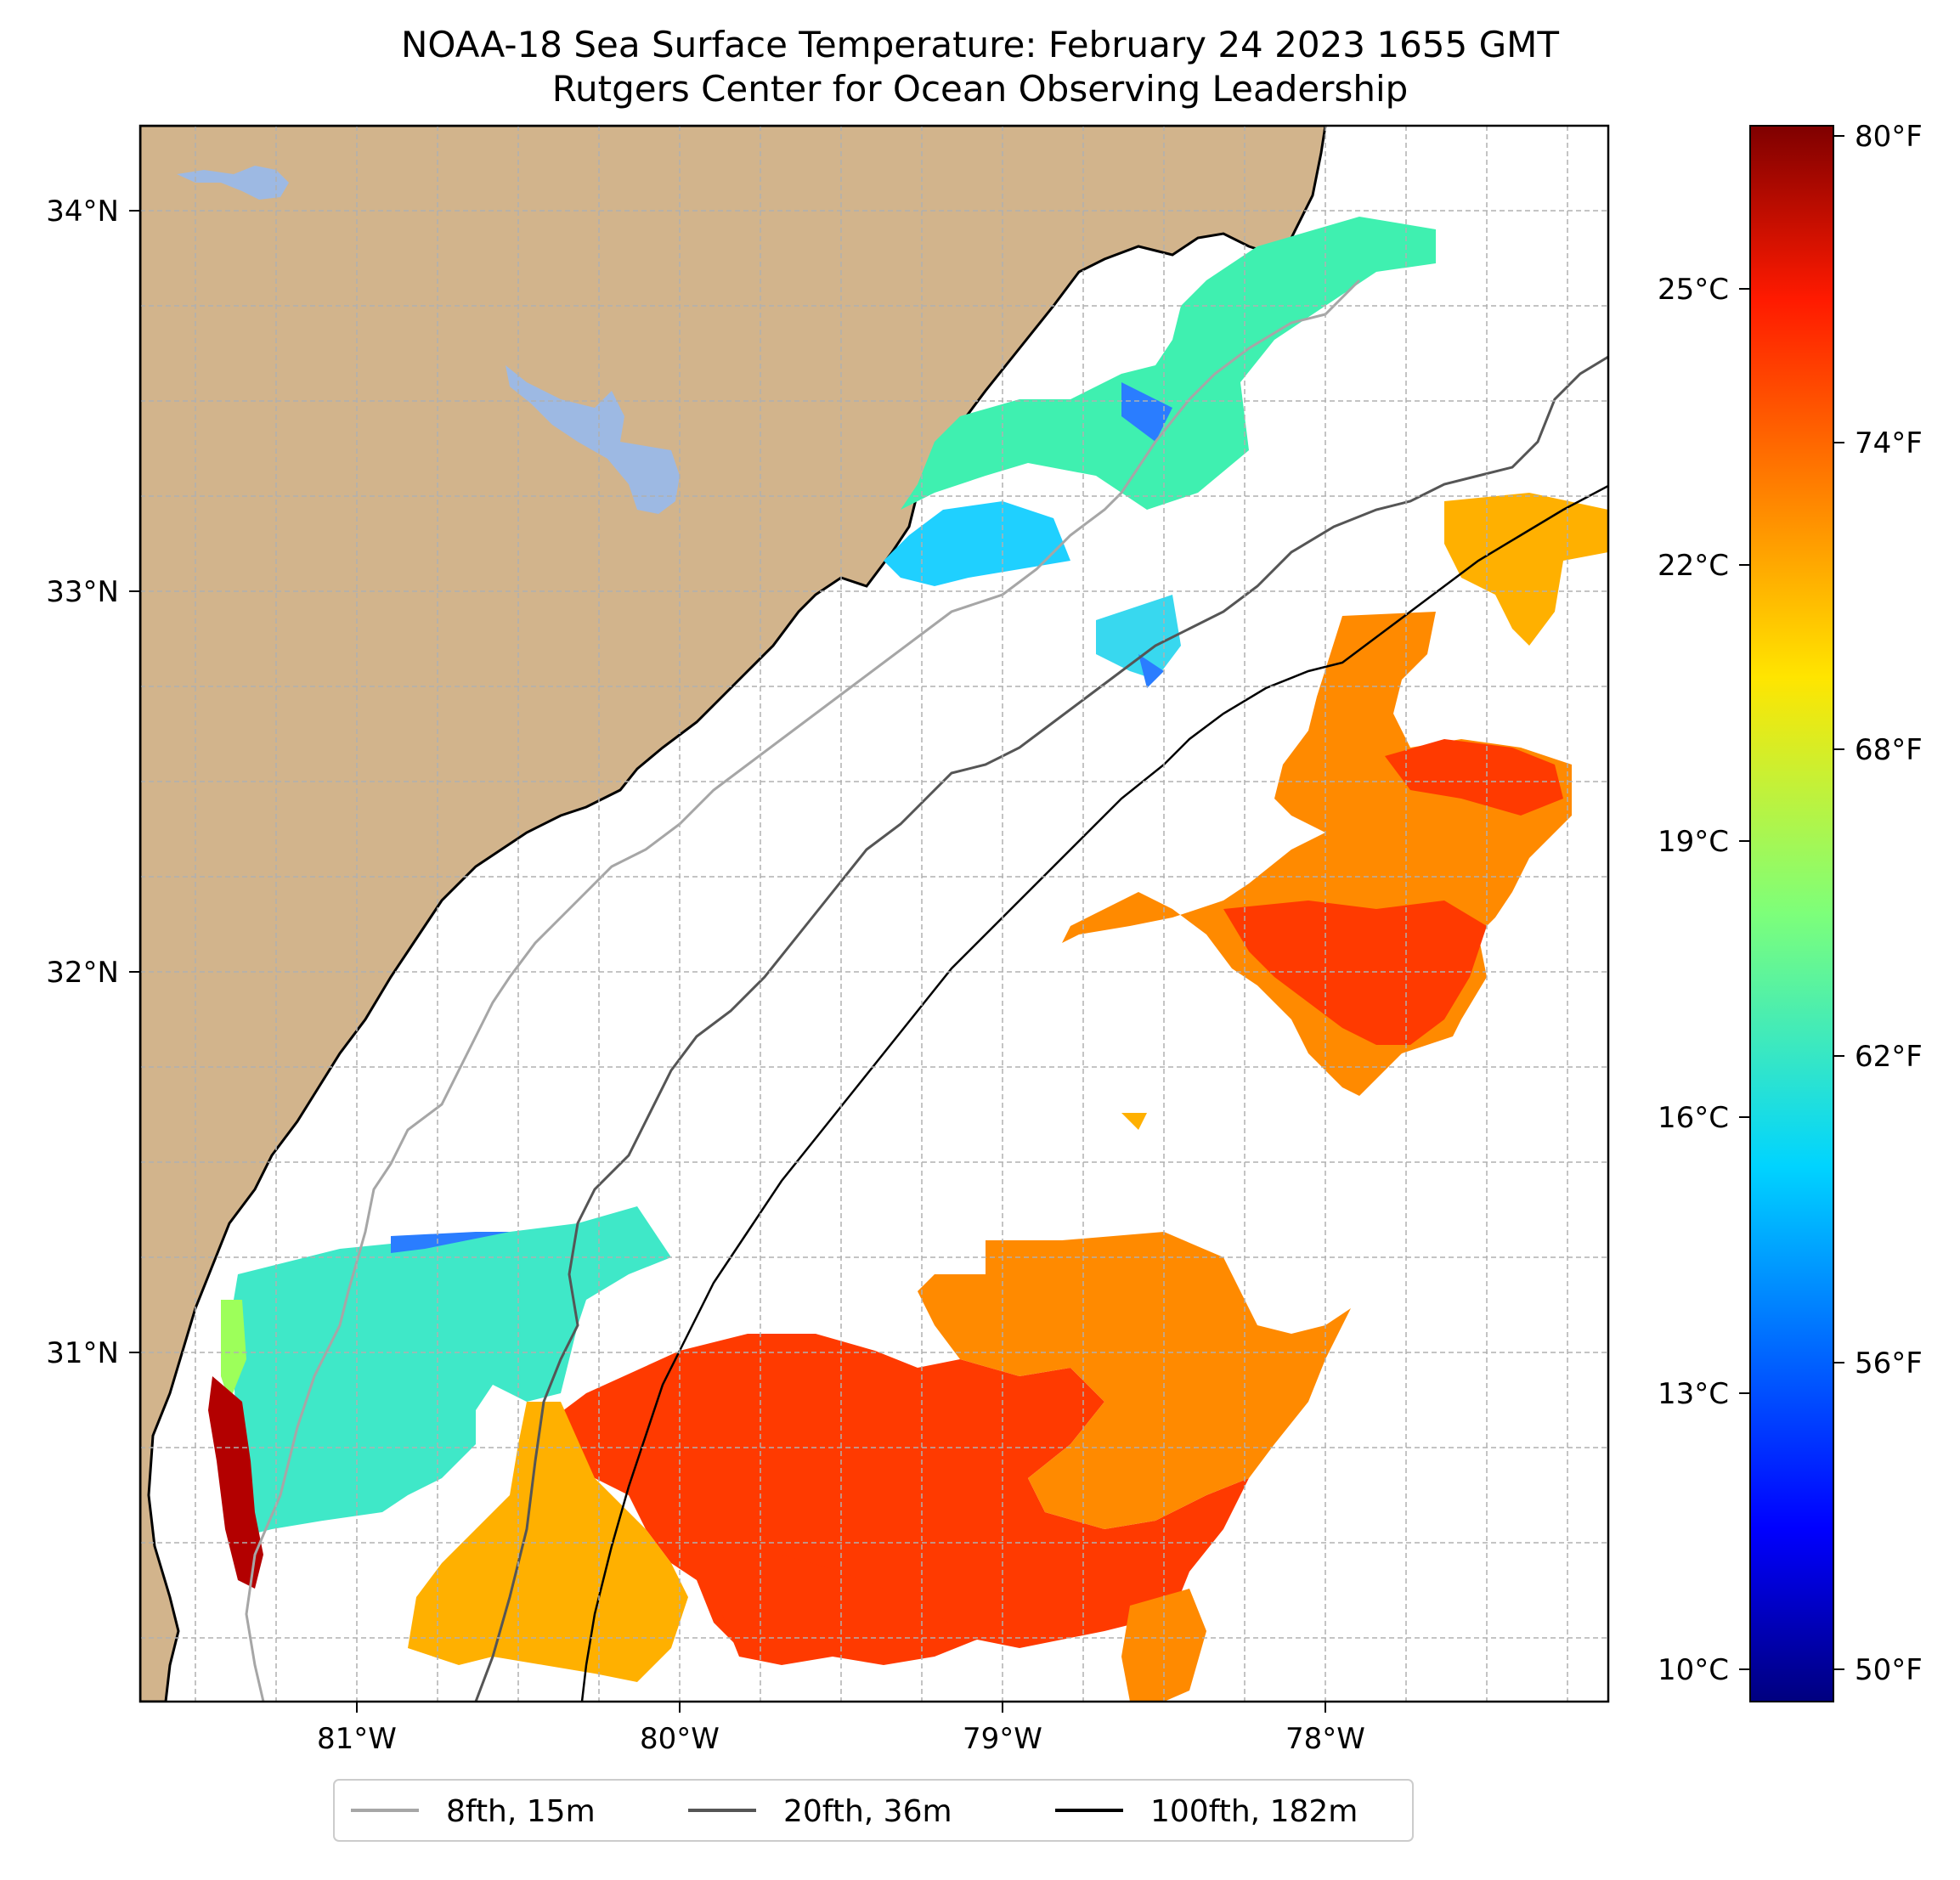  Describe the element at coordinates (1254, 1811) in the screenshot. I see `legend-label-100fth: 100fth, 182m` at that location.